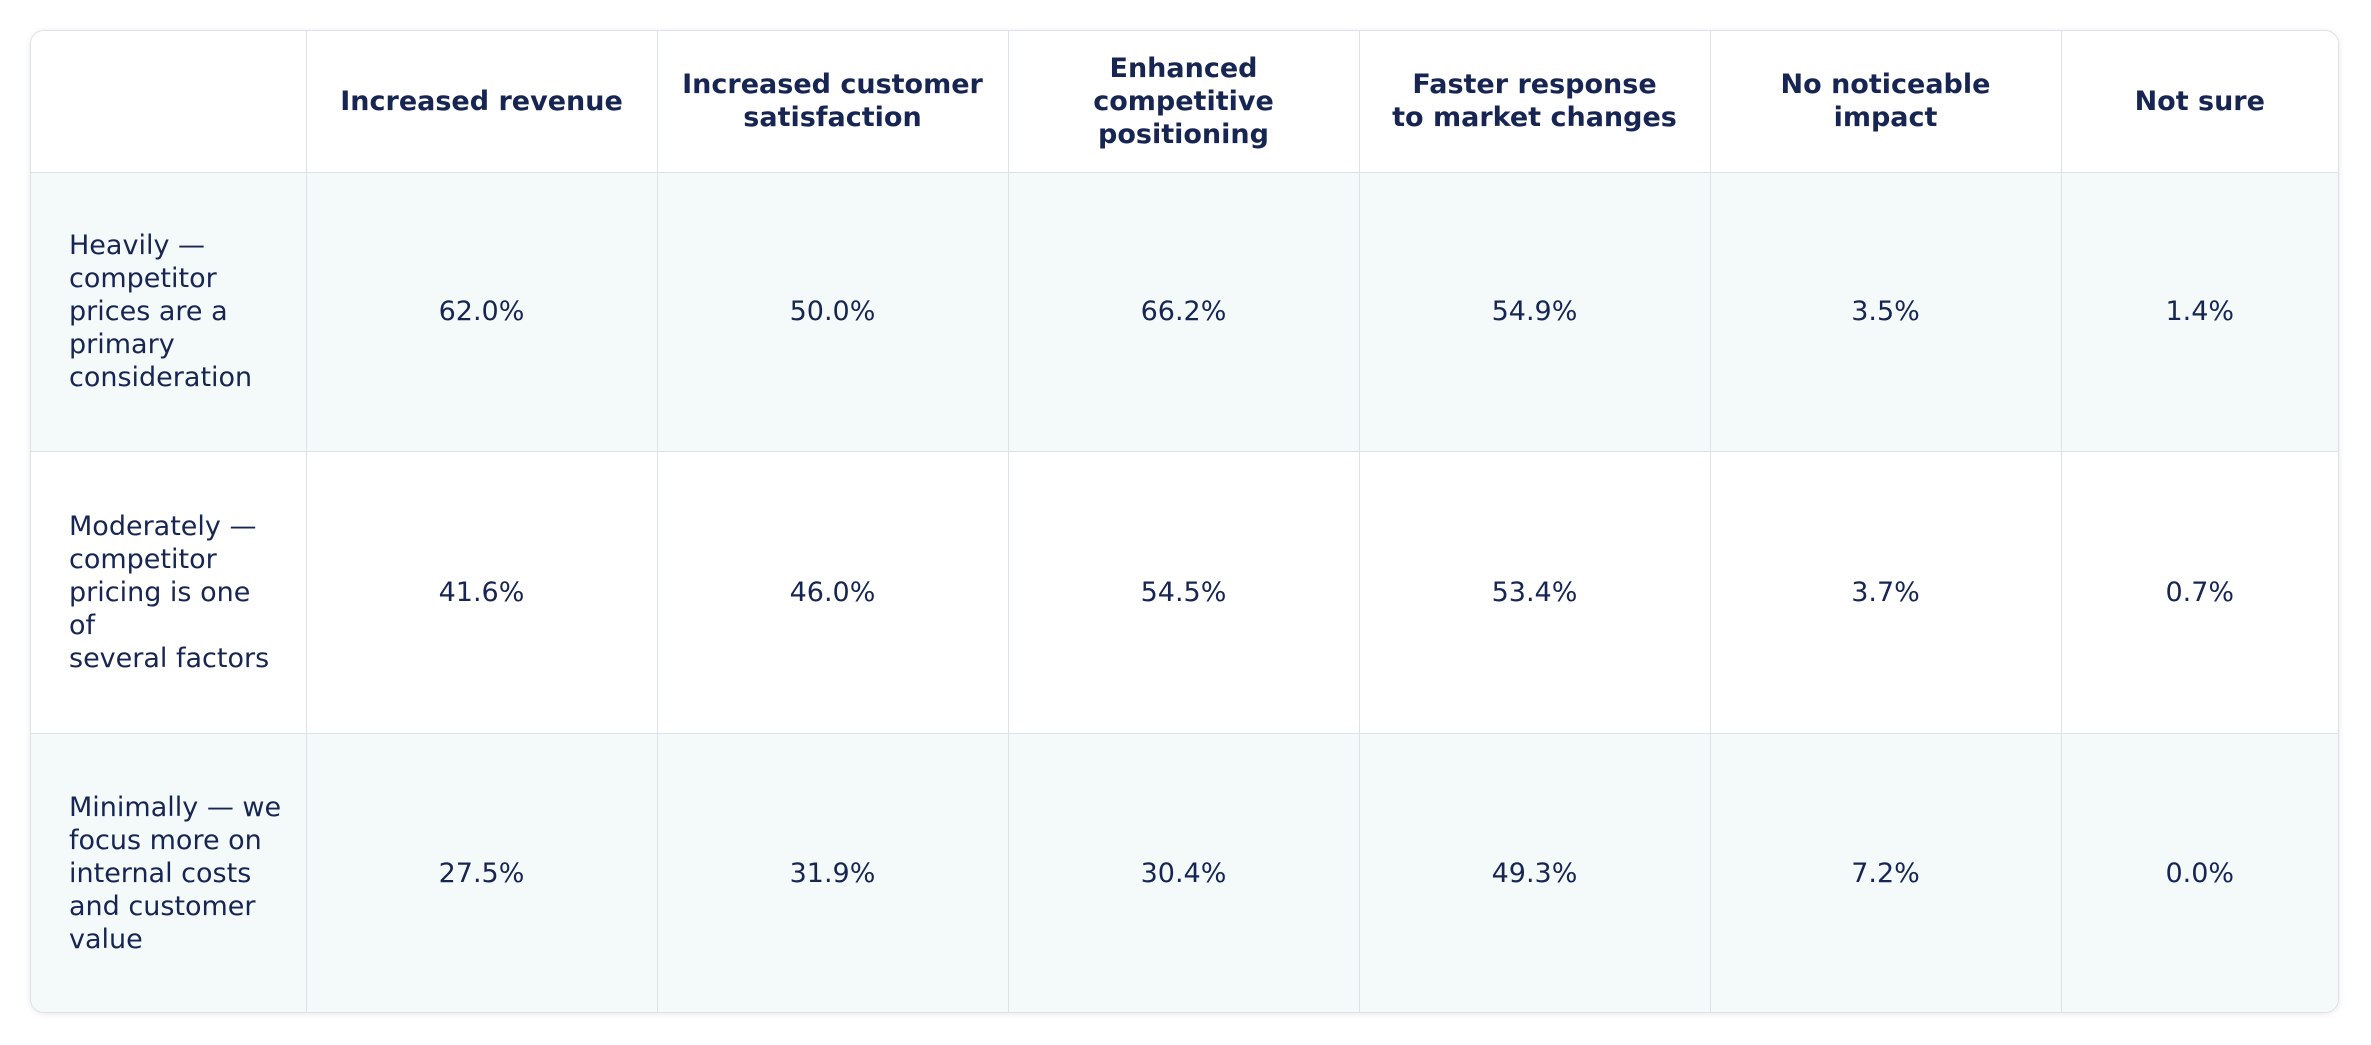 The width and height of the screenshot is (2371, 1045). What do you see at coordinates (1885, 872) in the screenshot?
I see `table-cell-value: 7.2%` at bounding box center [1885, 872].